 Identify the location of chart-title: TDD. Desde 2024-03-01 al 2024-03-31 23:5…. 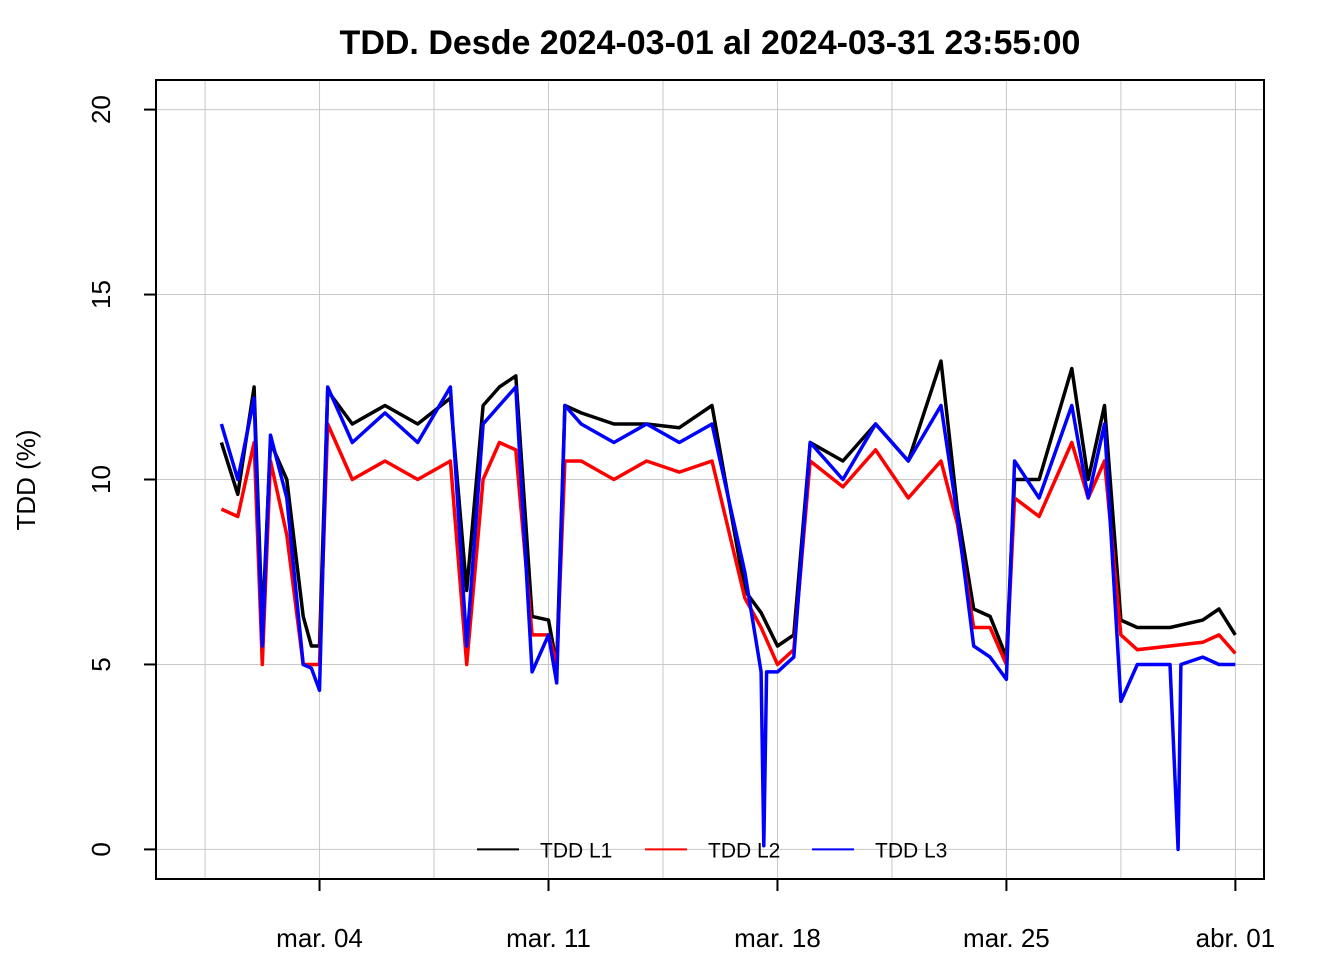
(710, 43).